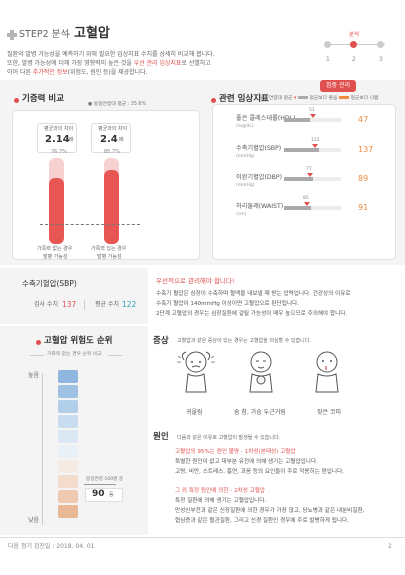 The height and width of the screenshot is (575, 405). What do you see at coordinates (366, 149) in the screenshot?
I see `indicator-value: 137` at bounding box center [366, 149].